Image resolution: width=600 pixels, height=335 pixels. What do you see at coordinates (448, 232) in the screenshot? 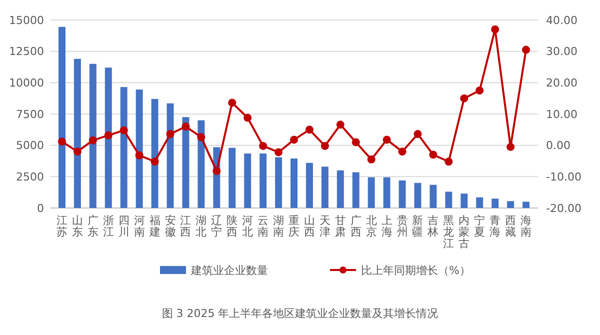
I see `x-tick-label: 黑龙江` at bounding box center [448, 232].